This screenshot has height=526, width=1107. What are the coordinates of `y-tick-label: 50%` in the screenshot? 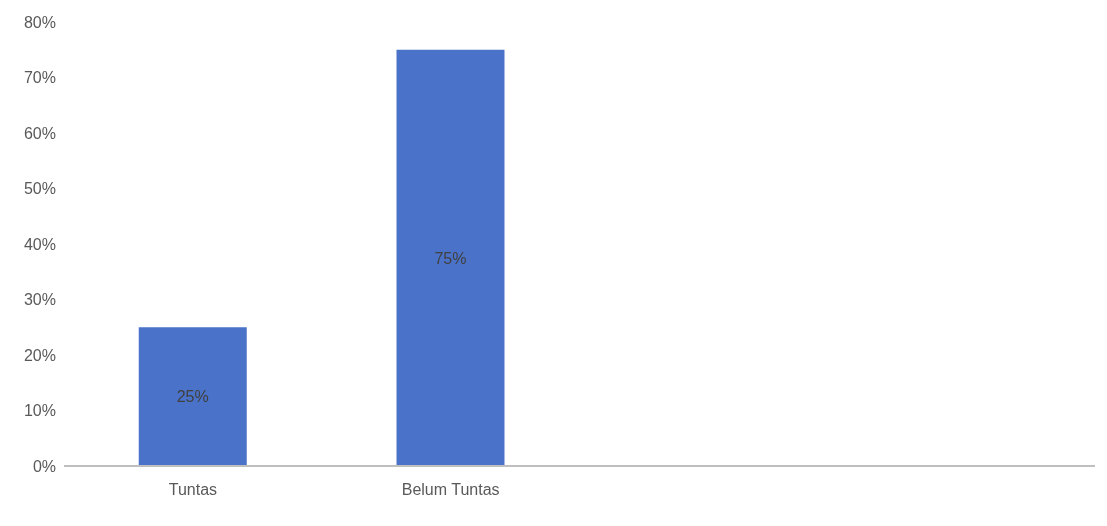 It's located at (39, 189).